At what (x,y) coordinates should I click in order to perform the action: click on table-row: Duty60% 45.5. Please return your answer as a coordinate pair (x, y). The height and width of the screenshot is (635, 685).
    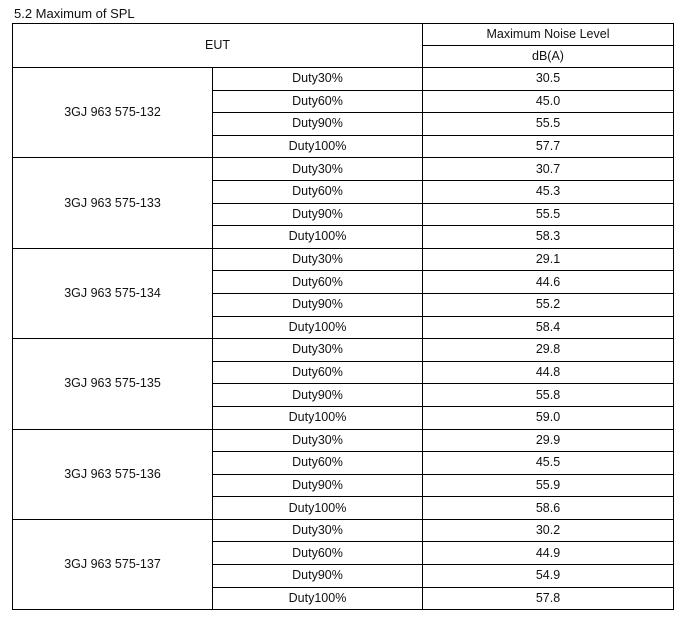
    Looking at the image, I should click on (343, 463).